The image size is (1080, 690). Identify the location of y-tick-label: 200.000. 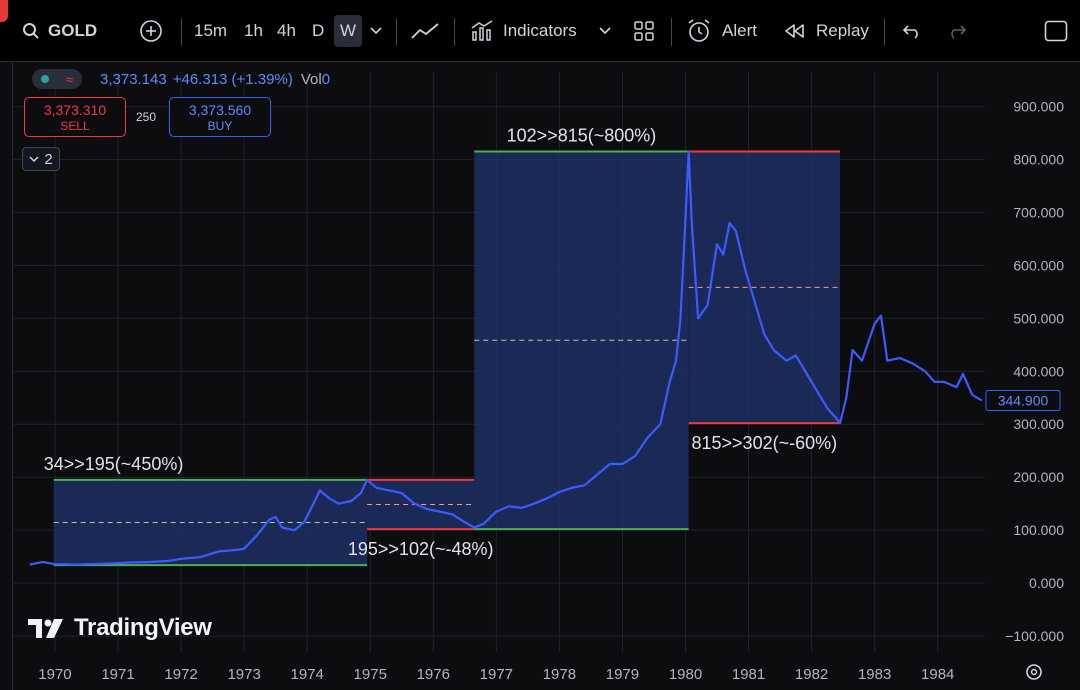
(1038, 477).